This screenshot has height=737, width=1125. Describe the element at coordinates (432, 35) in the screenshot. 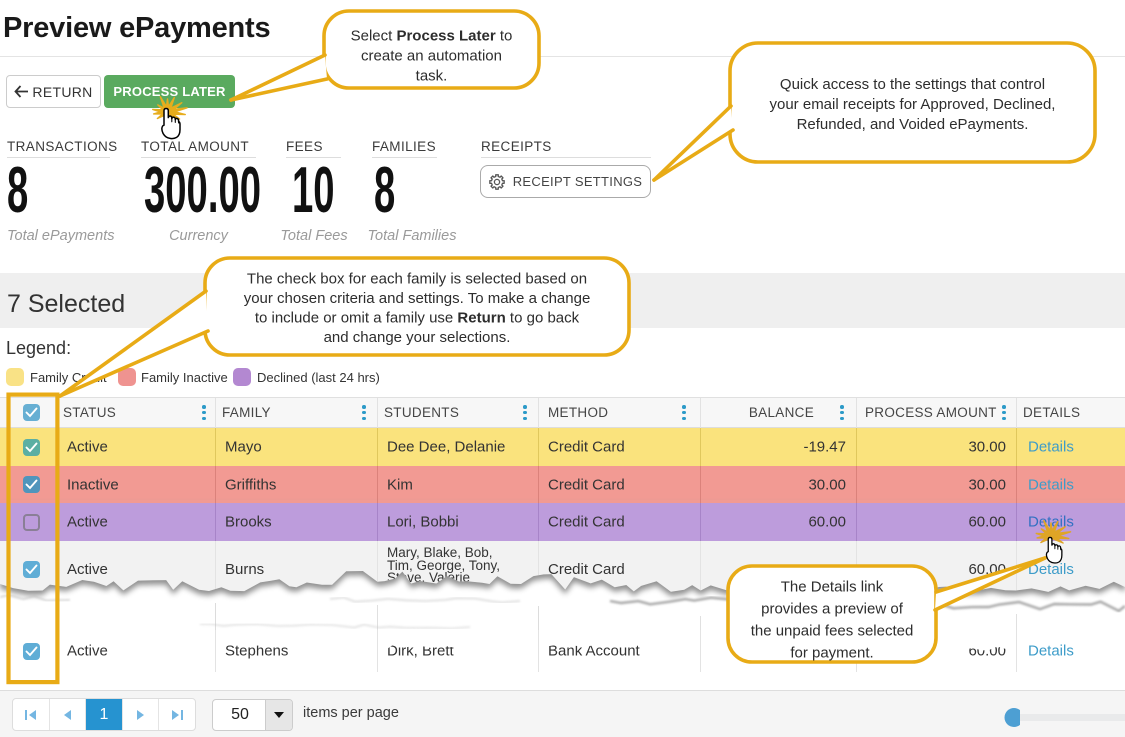

I see `svg-text: Select Process Later to` at that location.